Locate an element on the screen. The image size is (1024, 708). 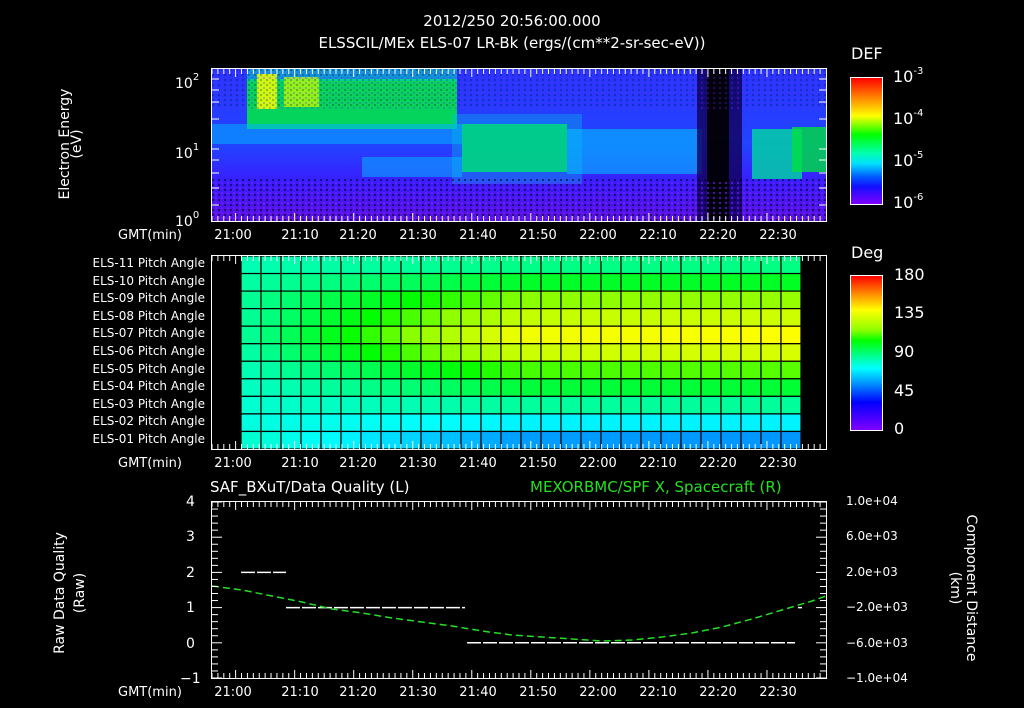
row-label: ELS-10 Pitch Angle is located at coordinates (148, 280).